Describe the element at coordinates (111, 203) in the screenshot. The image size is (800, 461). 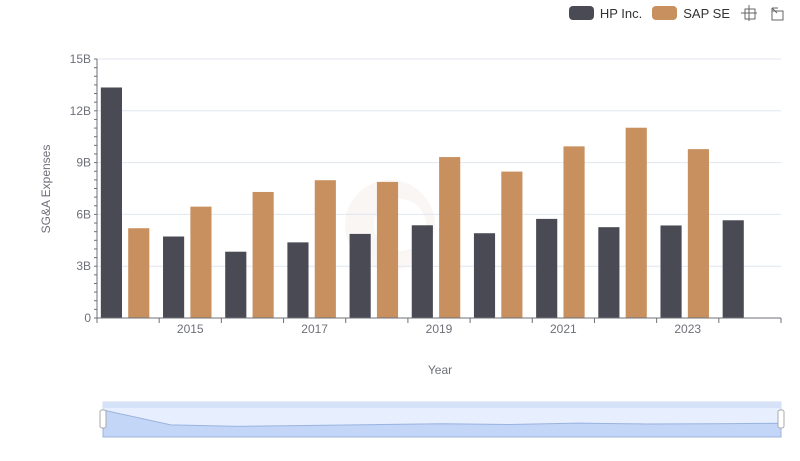
I see `bar-hp-2014` at that location.